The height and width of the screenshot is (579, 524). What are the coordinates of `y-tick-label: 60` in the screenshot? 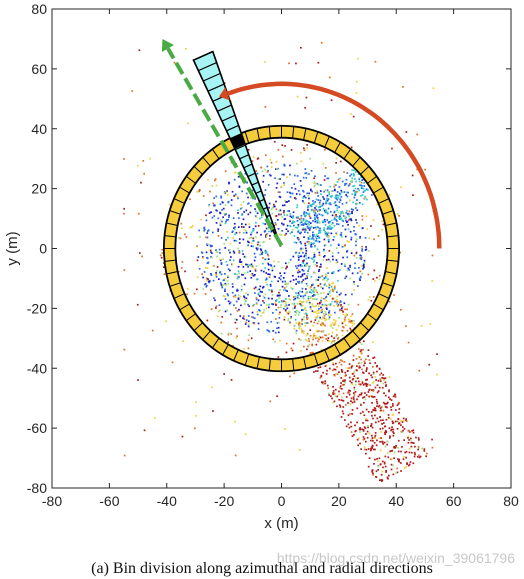 It's located at (39, 69).